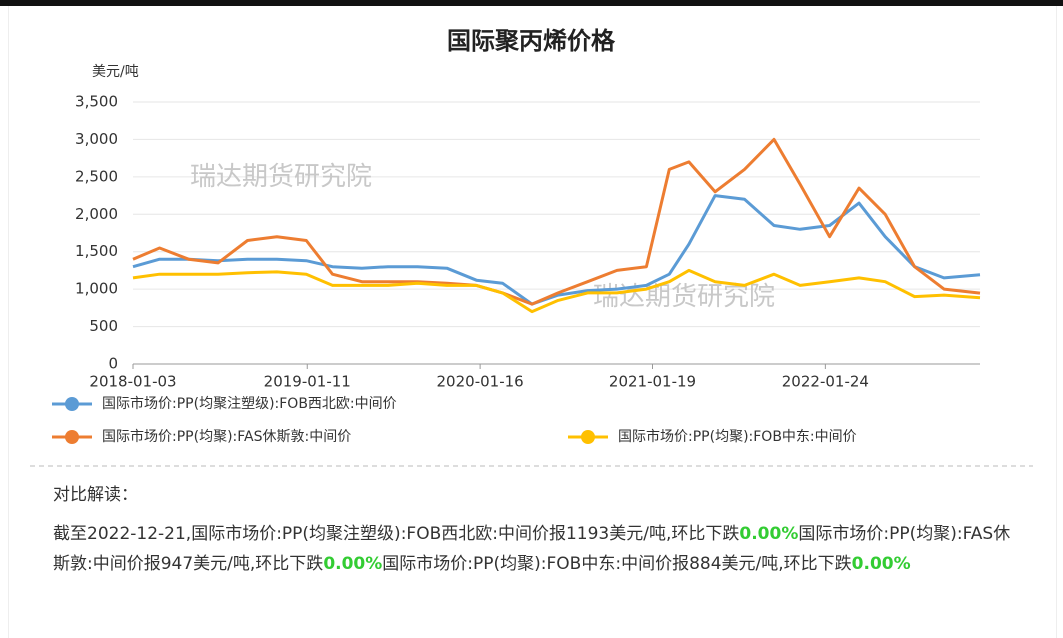  I want to click on legend-label: 国际市场价:PP(均聚):FAS休斯敦:中间价, so click(226, 436).